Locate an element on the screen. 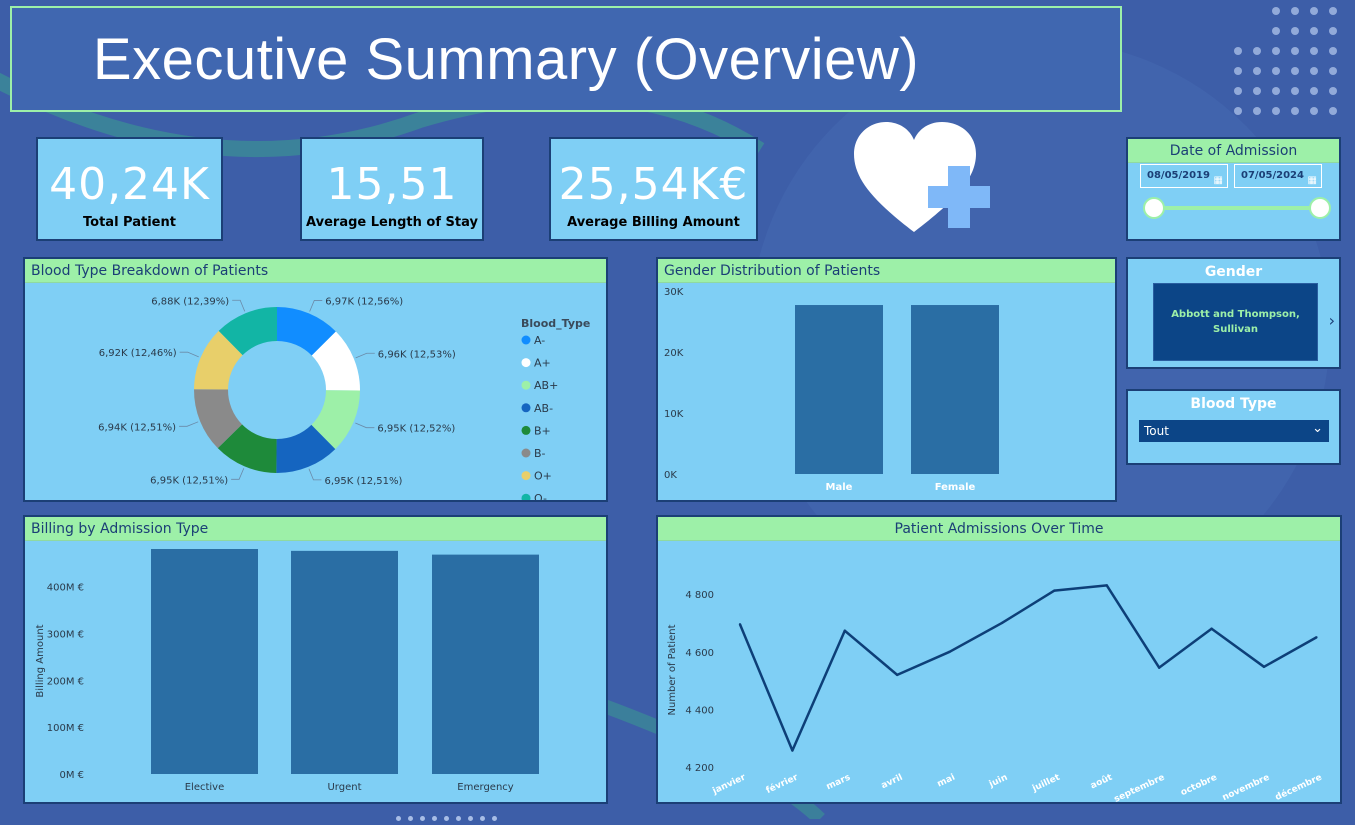  donut-data-label: 6,95K (12,52%) is located at coordinates (416, 429).